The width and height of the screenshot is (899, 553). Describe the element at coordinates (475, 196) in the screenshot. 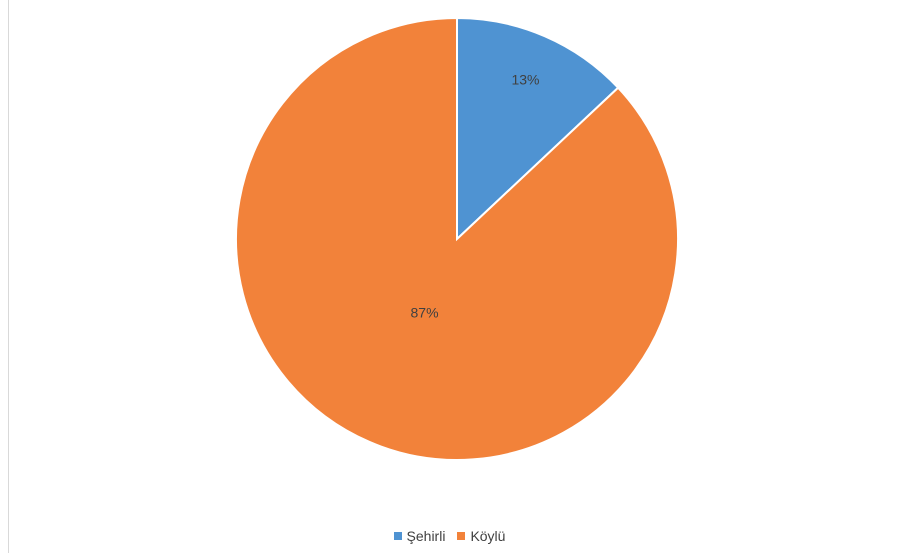

I see `pie-data-labels: 13% 87%` at that location.